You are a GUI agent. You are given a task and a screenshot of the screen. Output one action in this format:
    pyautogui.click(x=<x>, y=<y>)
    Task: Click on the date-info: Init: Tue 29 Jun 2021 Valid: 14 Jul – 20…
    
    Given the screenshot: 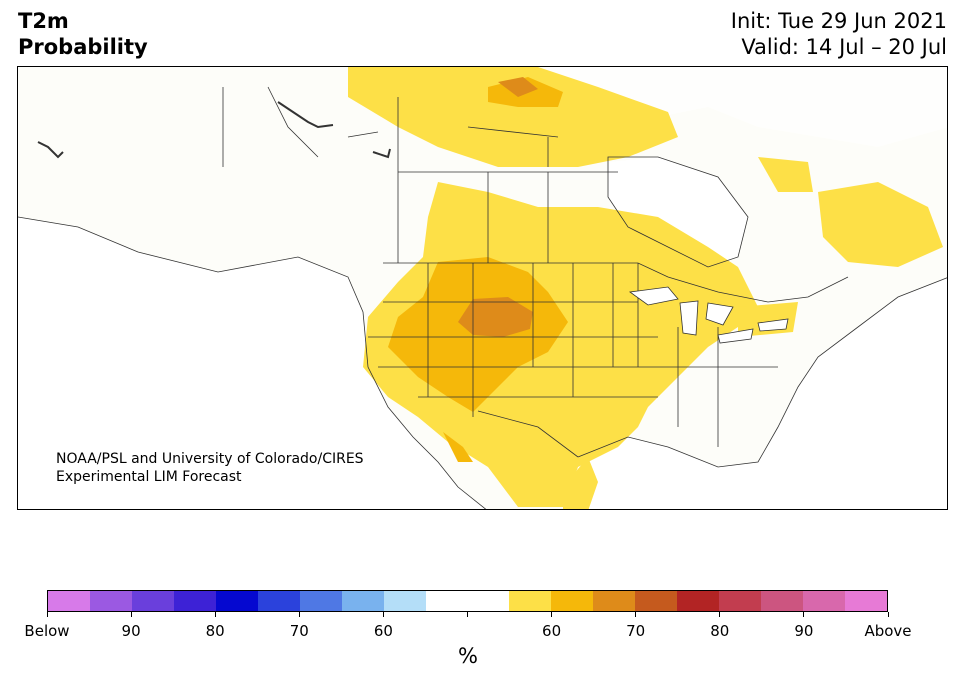 What is the action you would take?
    pyautogui.click(x=839, y=34)
    